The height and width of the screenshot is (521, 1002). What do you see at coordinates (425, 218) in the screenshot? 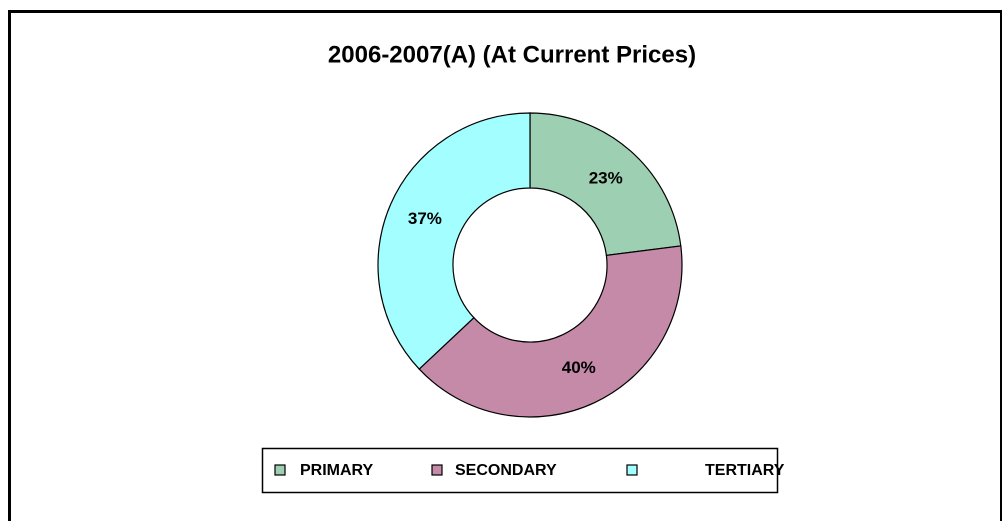
I see `data-label: 37%` at bounding box center [425, 218].